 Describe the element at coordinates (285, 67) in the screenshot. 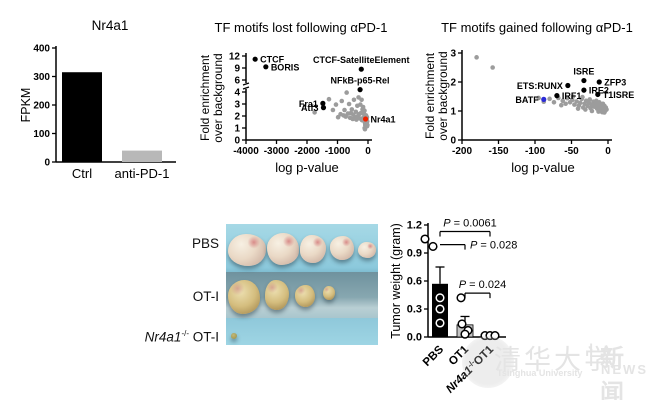

I see `point-label-BORIS: BORIS` at that location.